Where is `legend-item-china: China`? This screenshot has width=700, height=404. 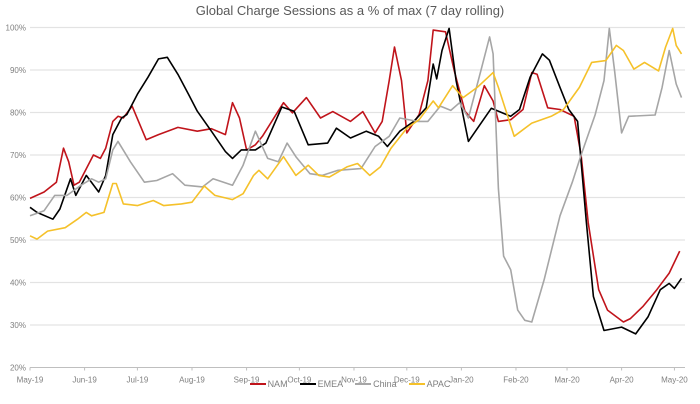 legend-item-china: China is located at coordinates (376, 384).